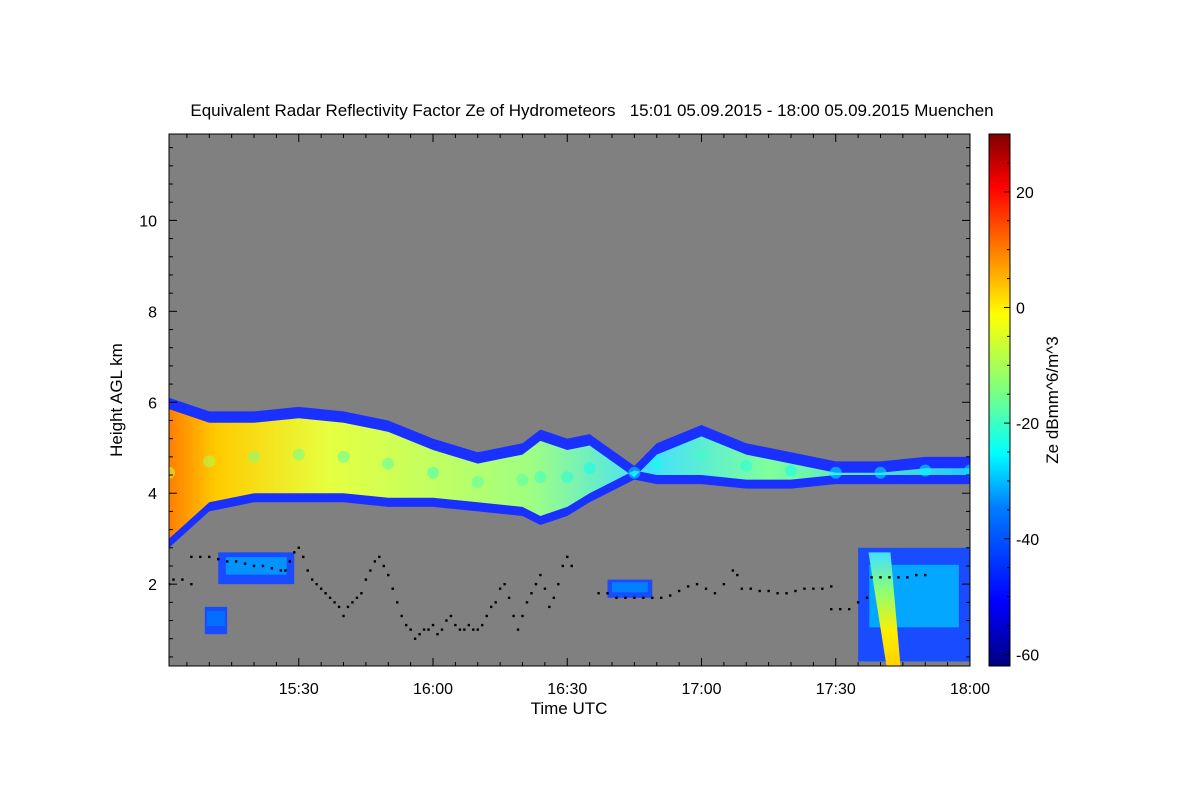 This screenshot has height=800, width=1200. What do you see at coordinates (701, 689) in the screenshot?
I see `x-tick-label: 17:00` at bounding box center [701, 689].